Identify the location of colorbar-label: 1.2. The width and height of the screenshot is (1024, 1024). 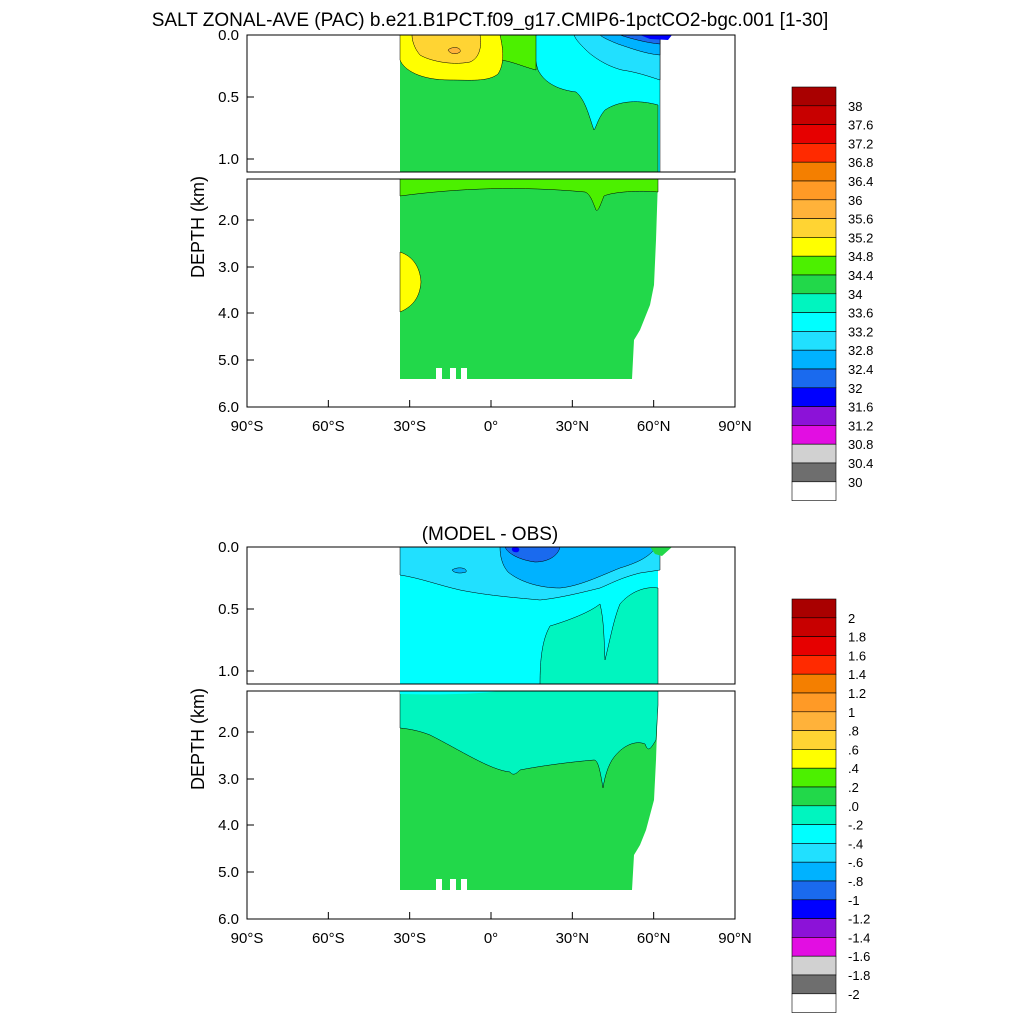
(857, 693).